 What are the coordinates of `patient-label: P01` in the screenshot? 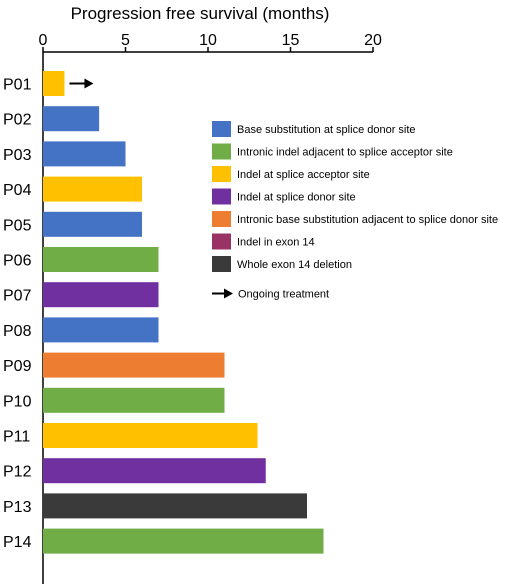 It's located at (17, 85).